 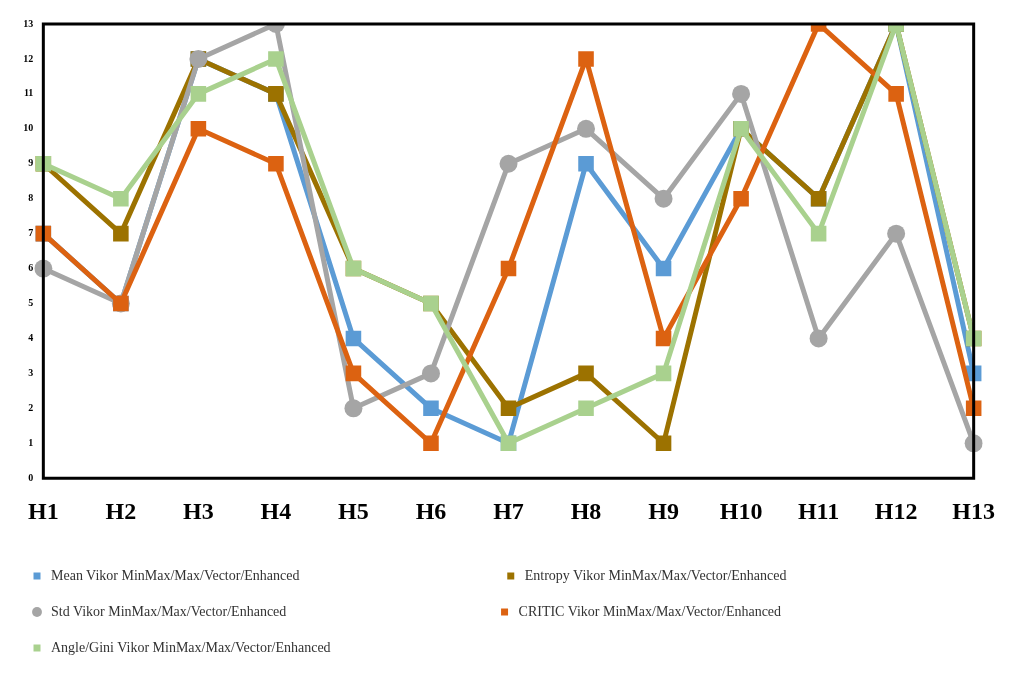 I want to click on x-tick-label: H12, so click(x=896, y=510).